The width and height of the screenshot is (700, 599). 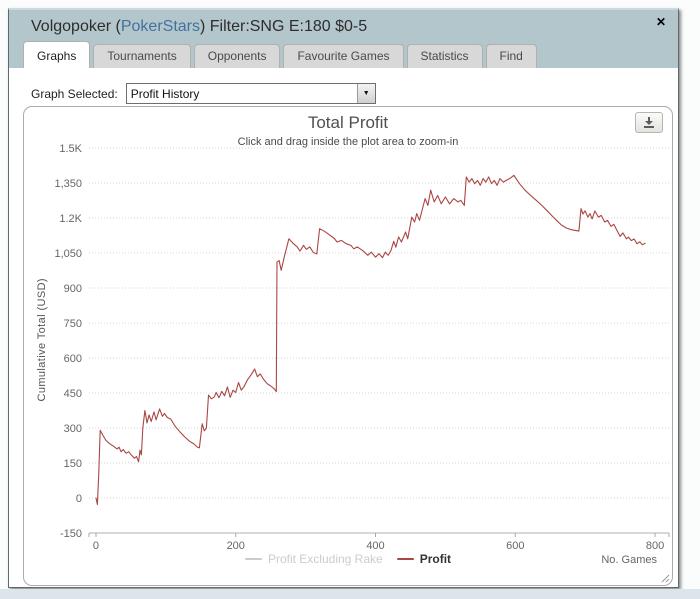 I want to click on tab-find: Find, so click(x=511, y=56).